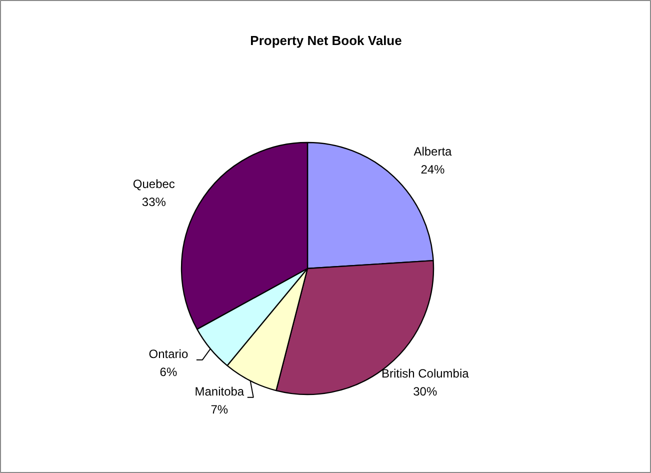 The height and width of the screenshot is (473, 651). I want to click on slice-label: Manitoba, so click(219, 391).